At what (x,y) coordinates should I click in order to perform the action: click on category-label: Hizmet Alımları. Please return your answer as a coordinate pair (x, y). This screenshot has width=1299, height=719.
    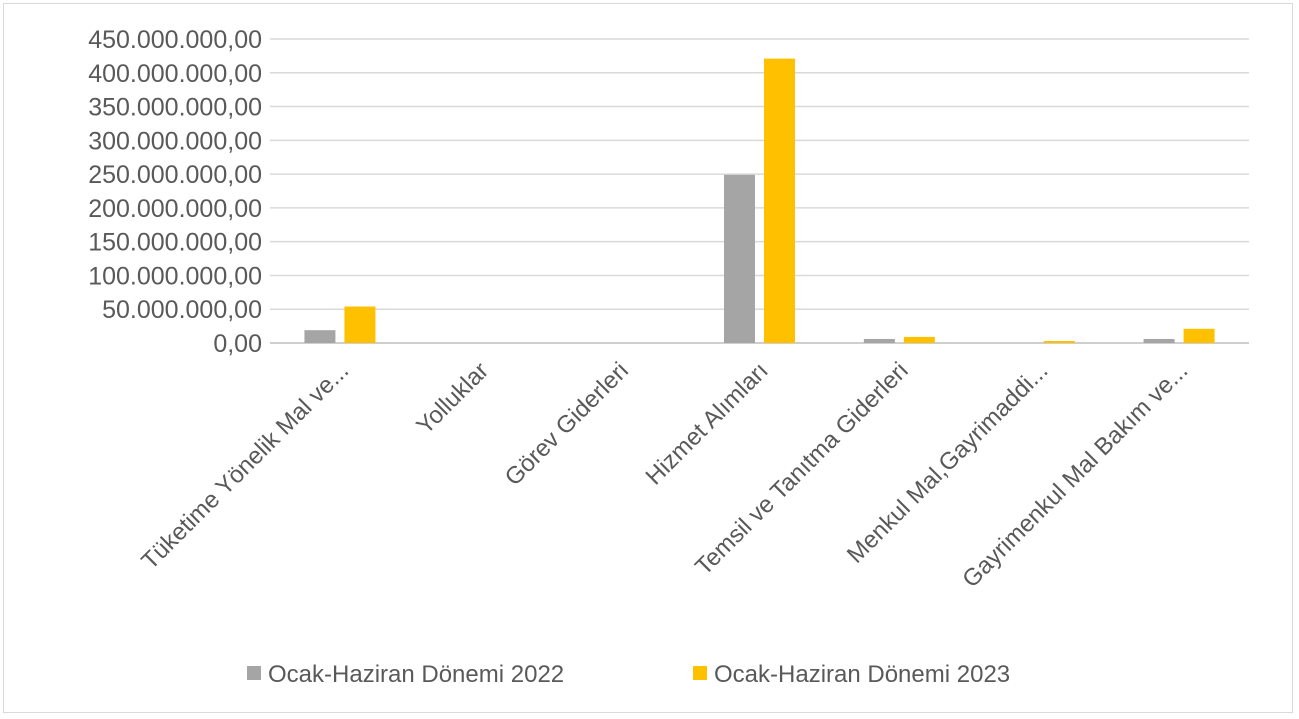
    Looking at the image, I should click on (707, 423).